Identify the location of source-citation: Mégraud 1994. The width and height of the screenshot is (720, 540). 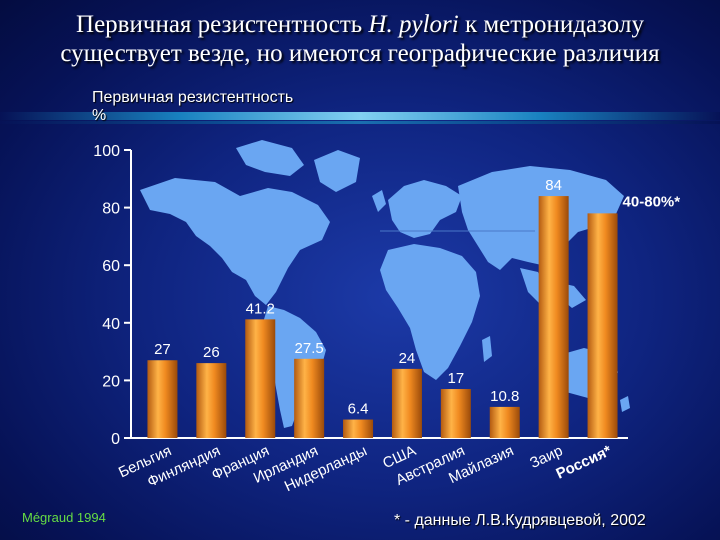
(64, 517).